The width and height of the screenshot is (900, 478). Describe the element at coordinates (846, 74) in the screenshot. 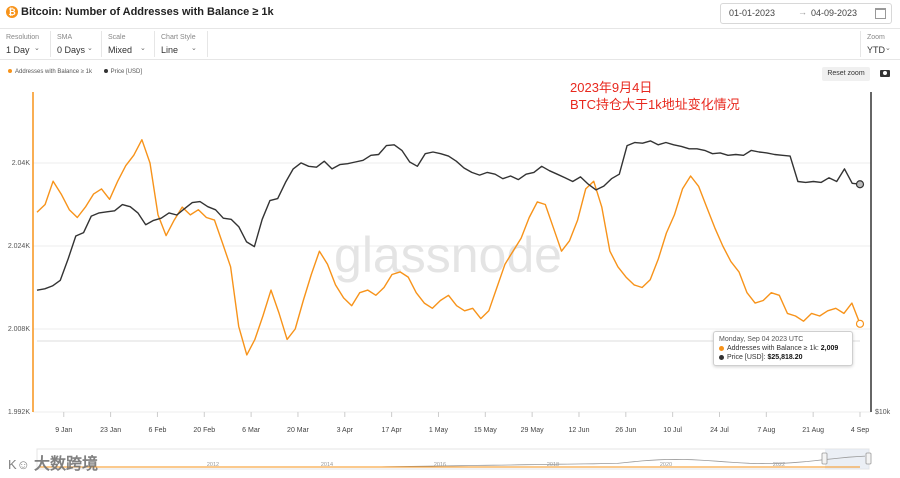

I see `reset-zoom-button: Reset zoom` at that location.